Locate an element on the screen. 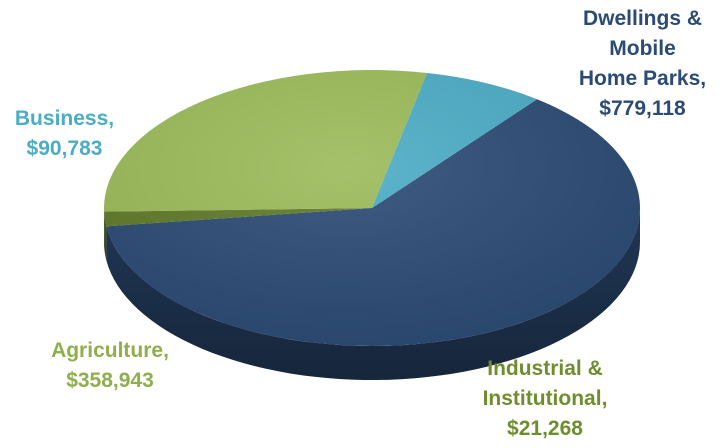  label-industrial-line-2: Institutional, is located at coordinates (545, 398).